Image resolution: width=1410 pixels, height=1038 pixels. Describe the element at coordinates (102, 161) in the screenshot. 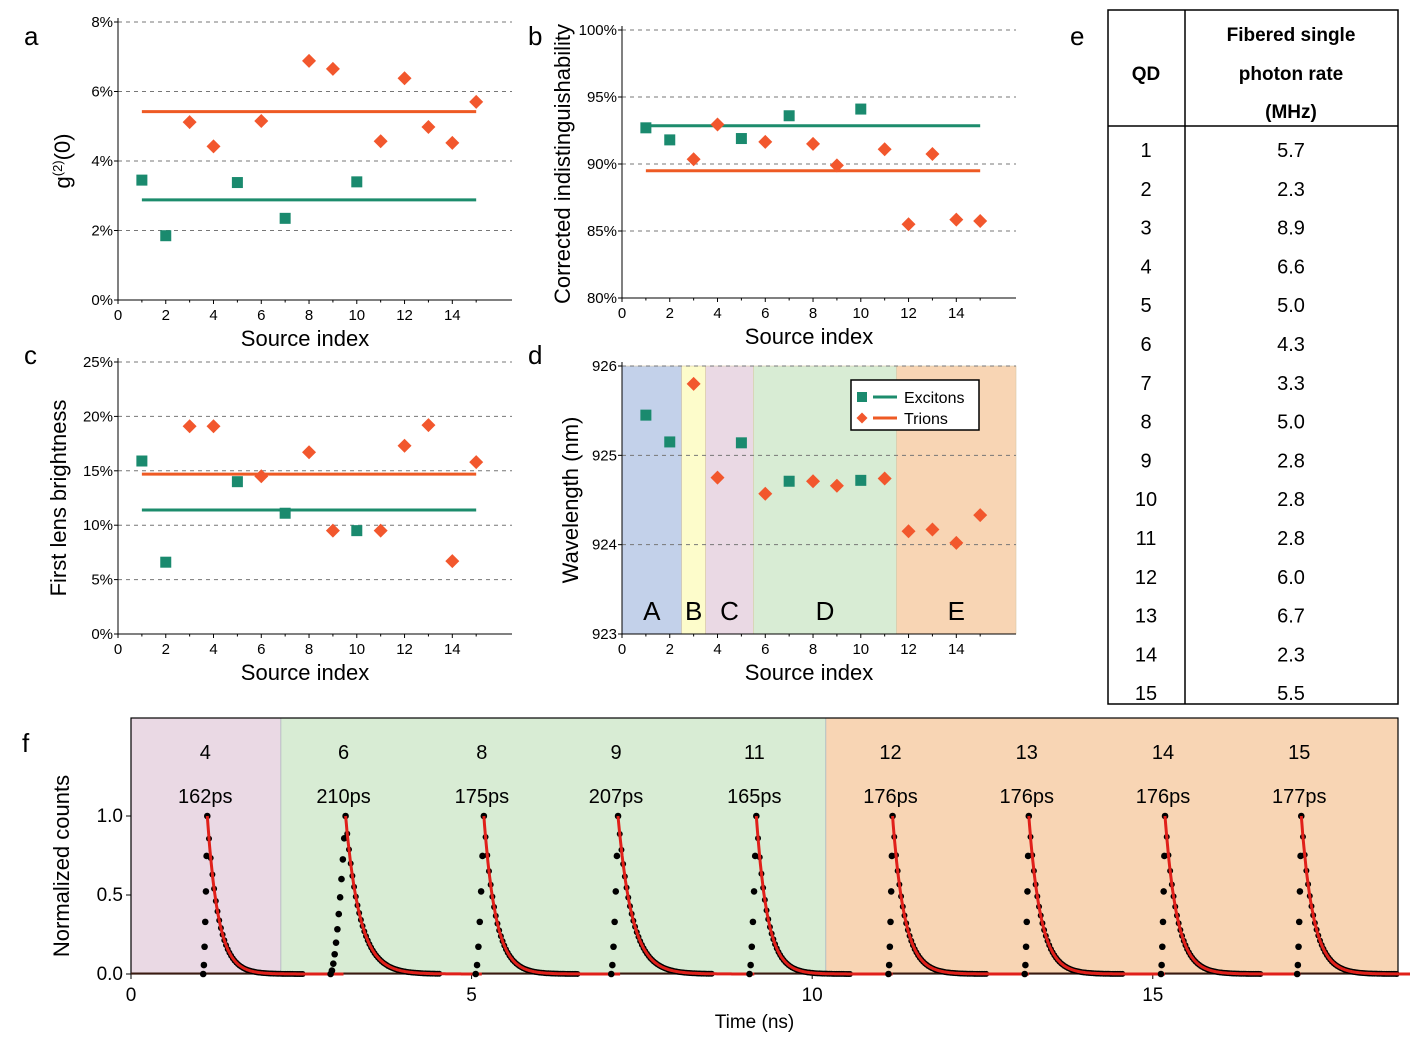

I see `y-tick-label: 4%` at that location.